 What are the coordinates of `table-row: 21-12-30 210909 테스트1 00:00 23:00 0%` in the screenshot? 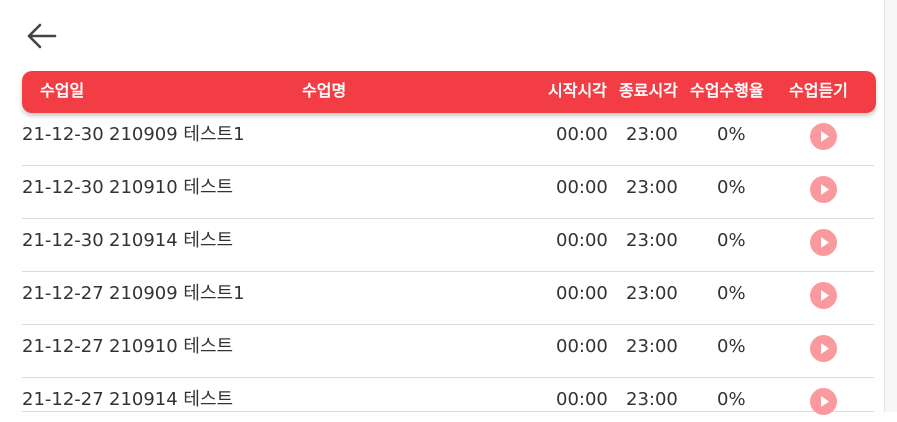 It's located at (448, 139).